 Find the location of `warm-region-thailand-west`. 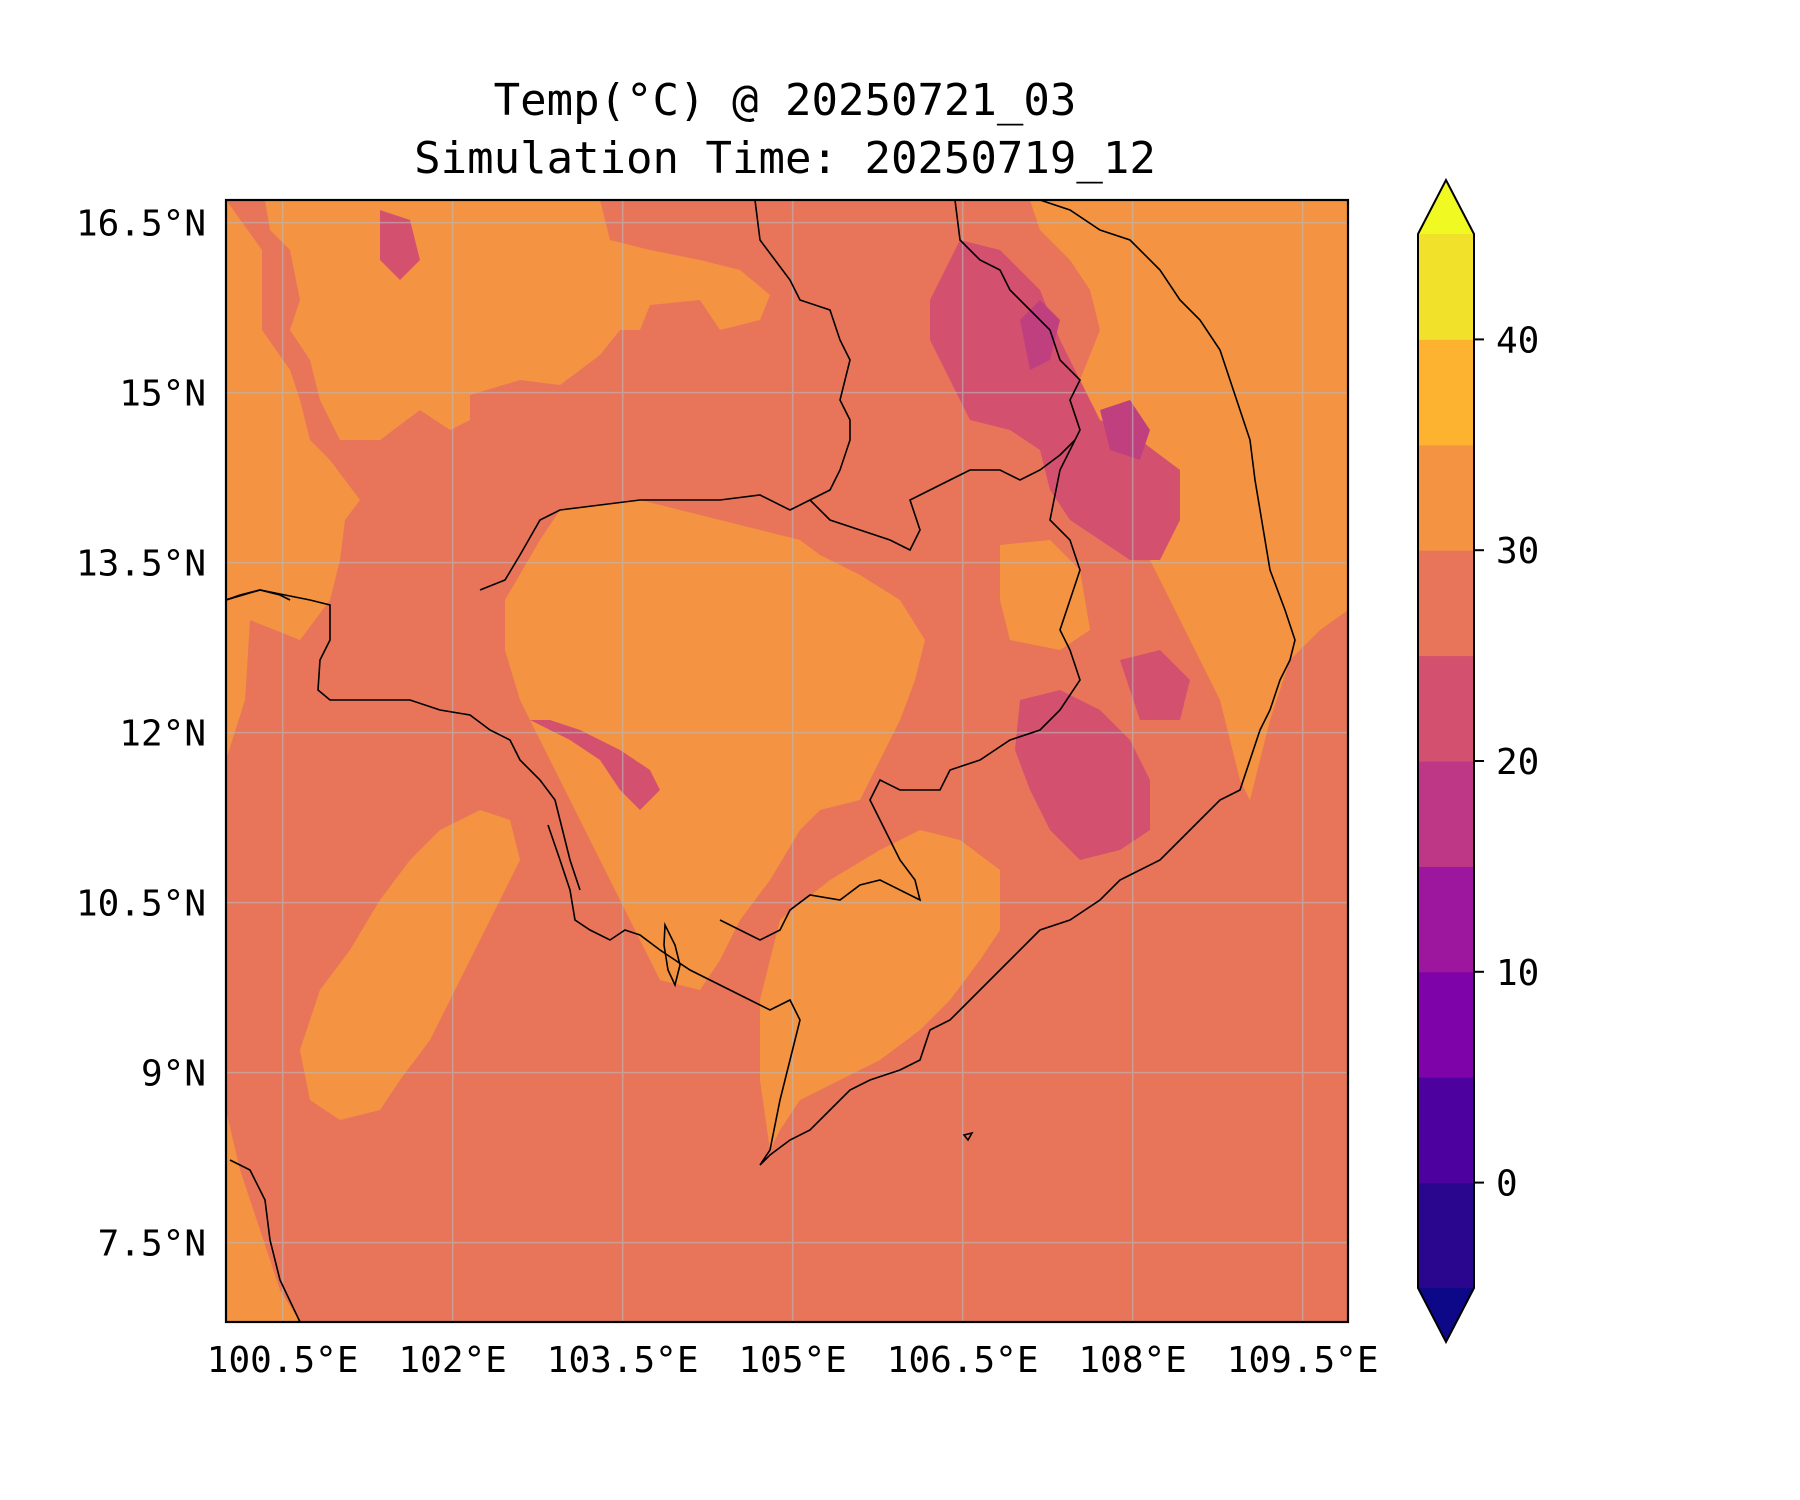

warm-region-thailand-west is located at coordinates (293, 480).